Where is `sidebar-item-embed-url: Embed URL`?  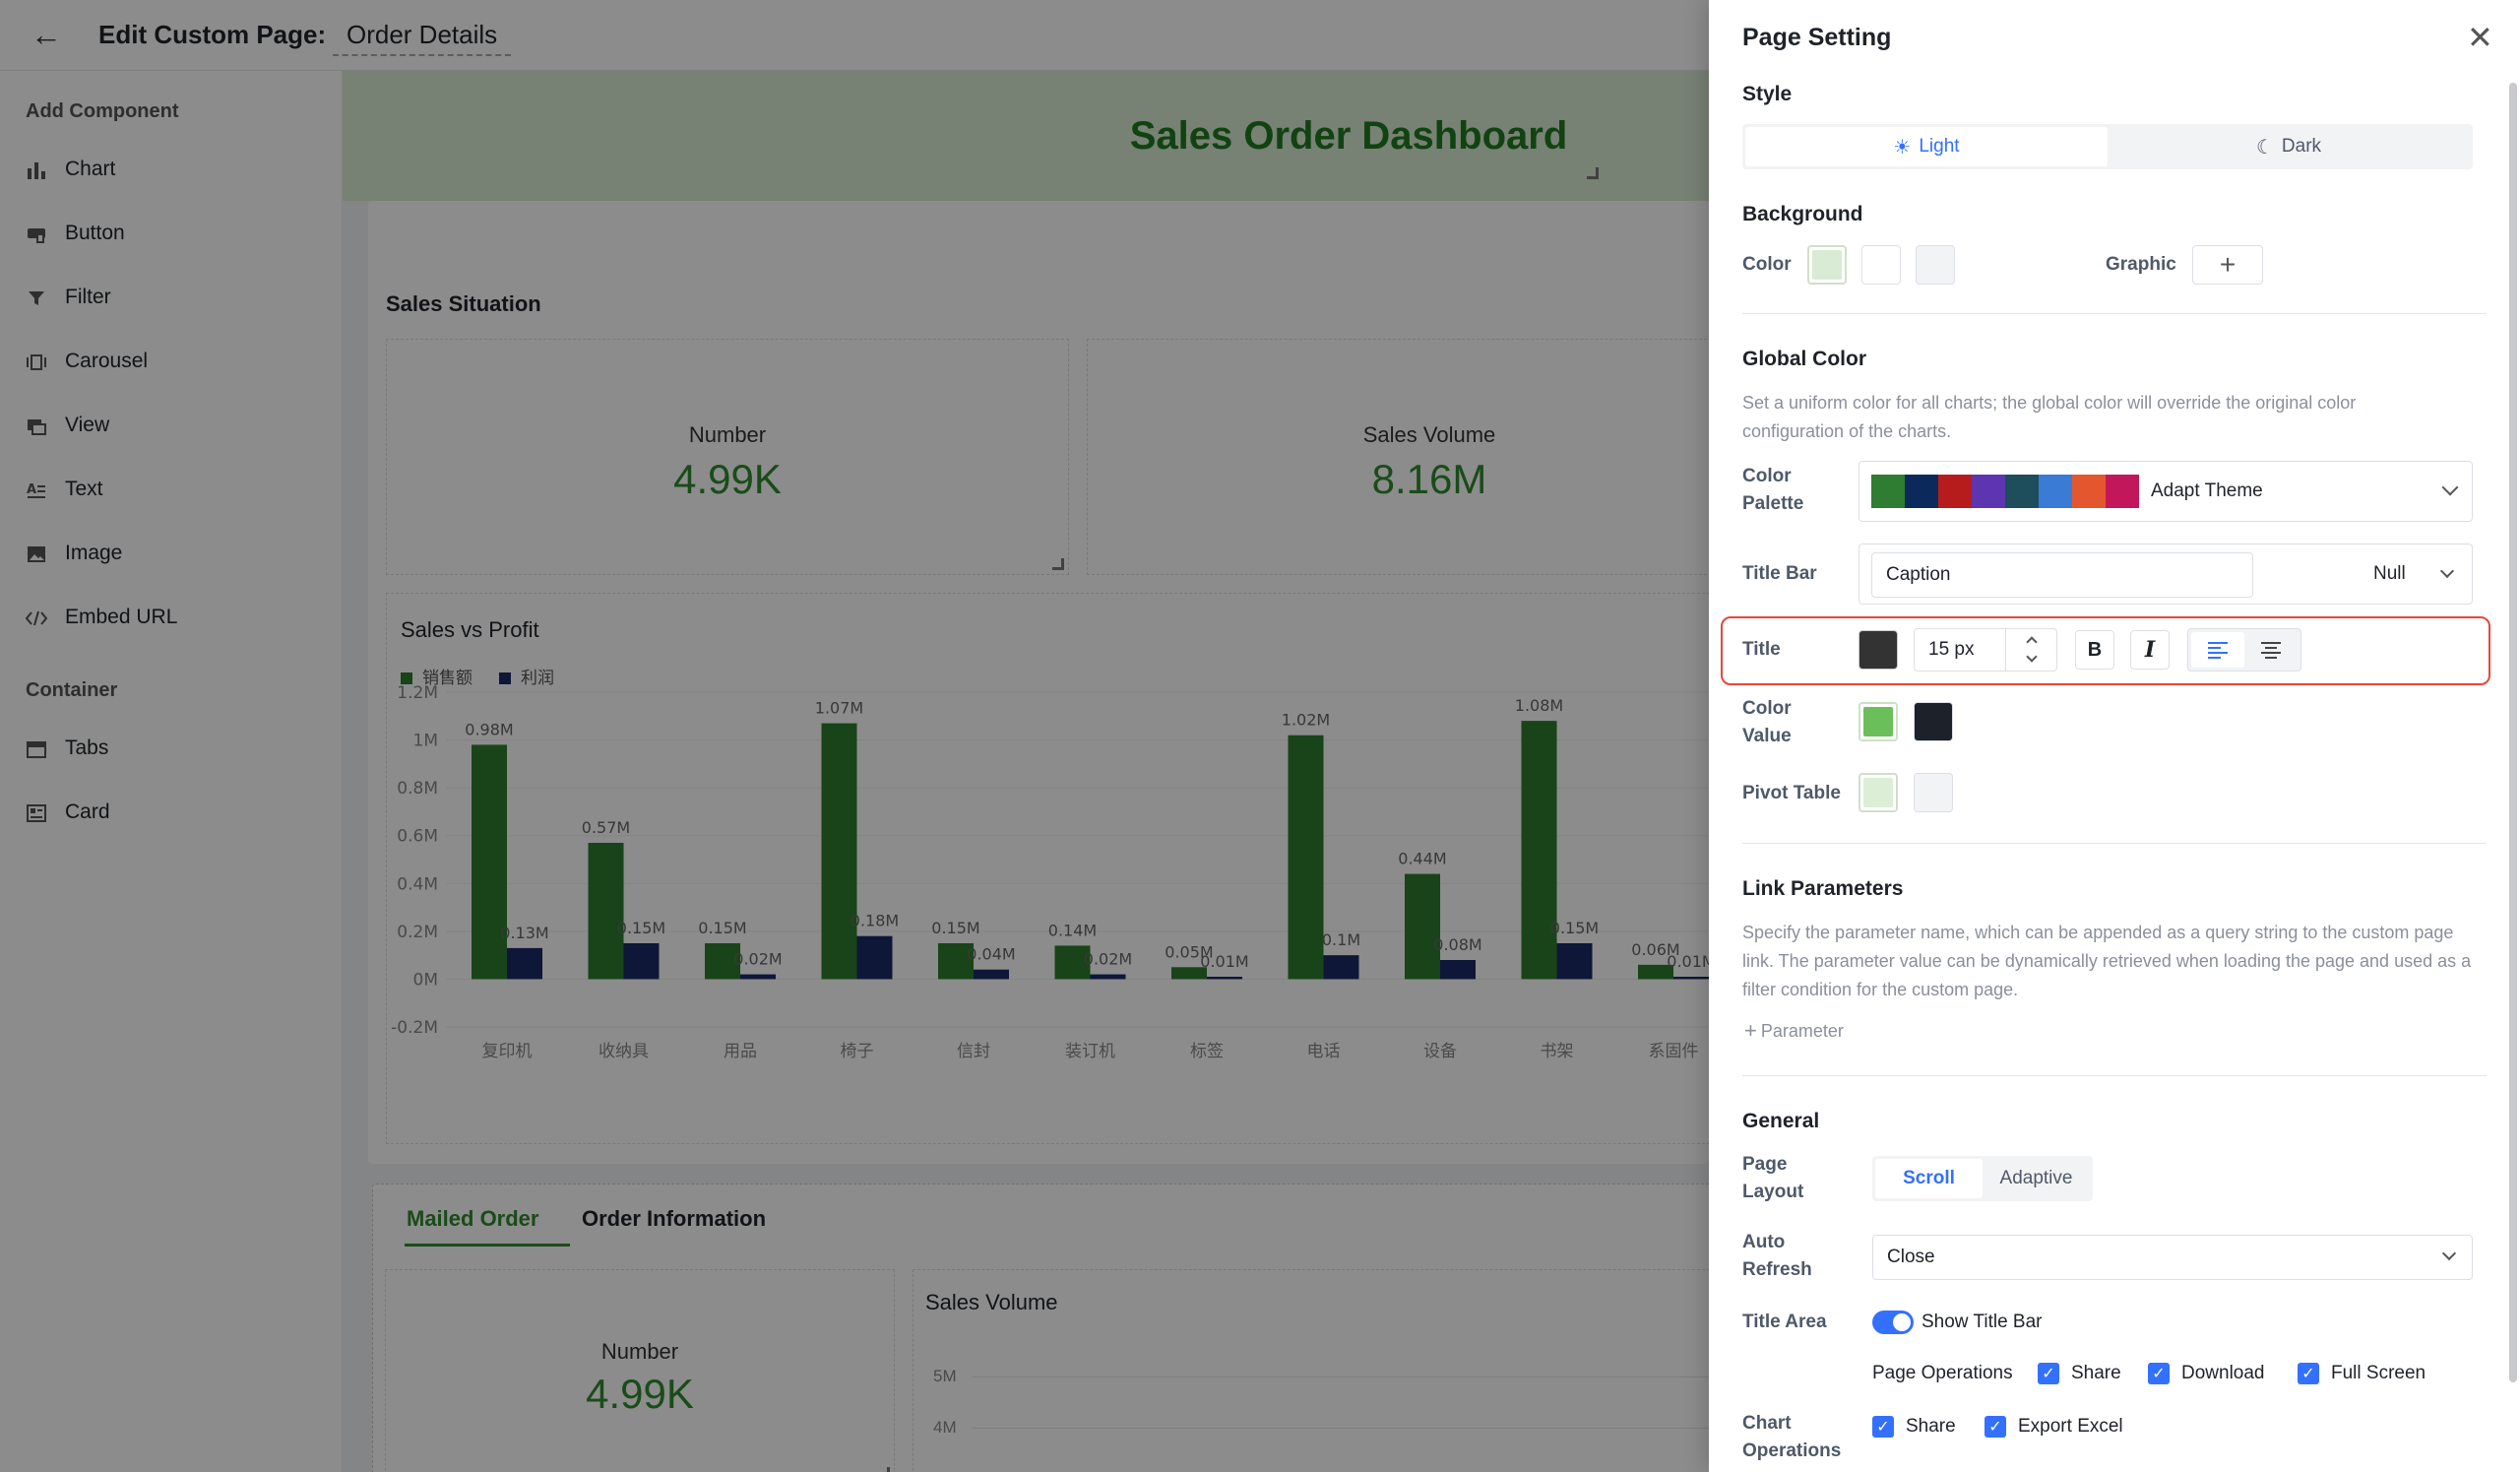 sidebar-item-embed-url: Embed URL is located at coordinates (101, 617).